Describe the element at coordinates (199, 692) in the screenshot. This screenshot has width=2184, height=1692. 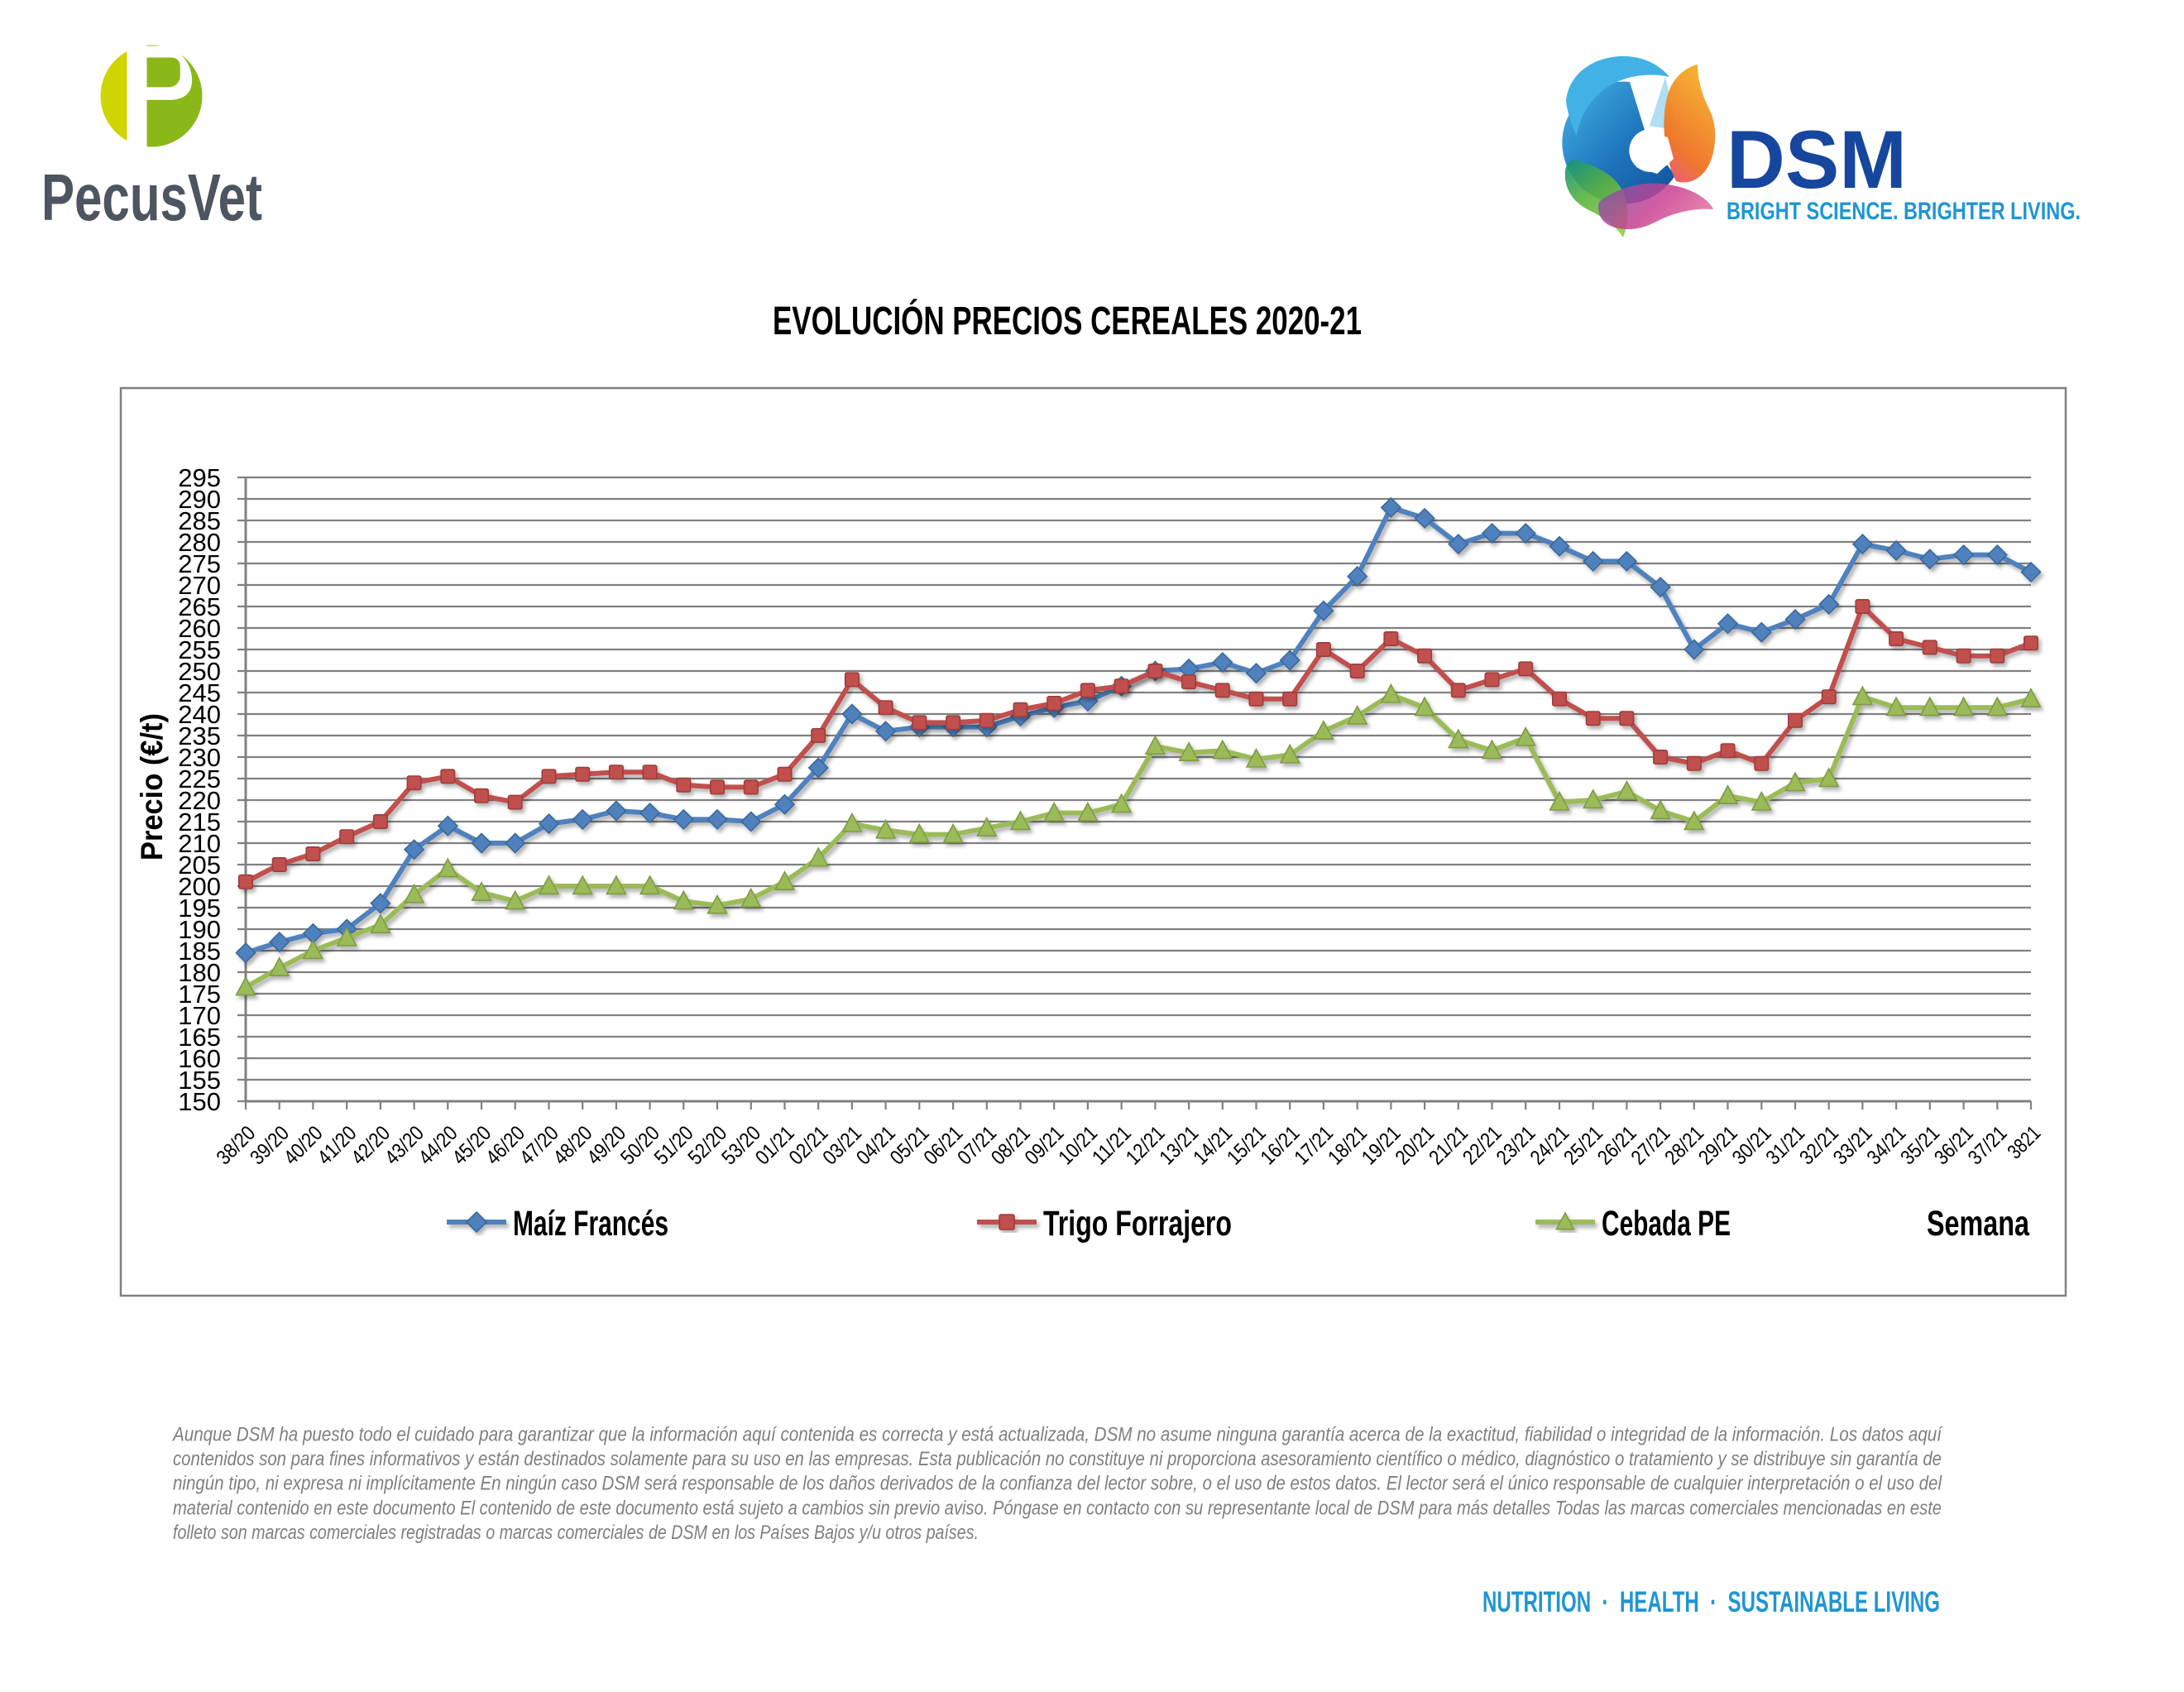
I see `svg-text: 245` at that location.